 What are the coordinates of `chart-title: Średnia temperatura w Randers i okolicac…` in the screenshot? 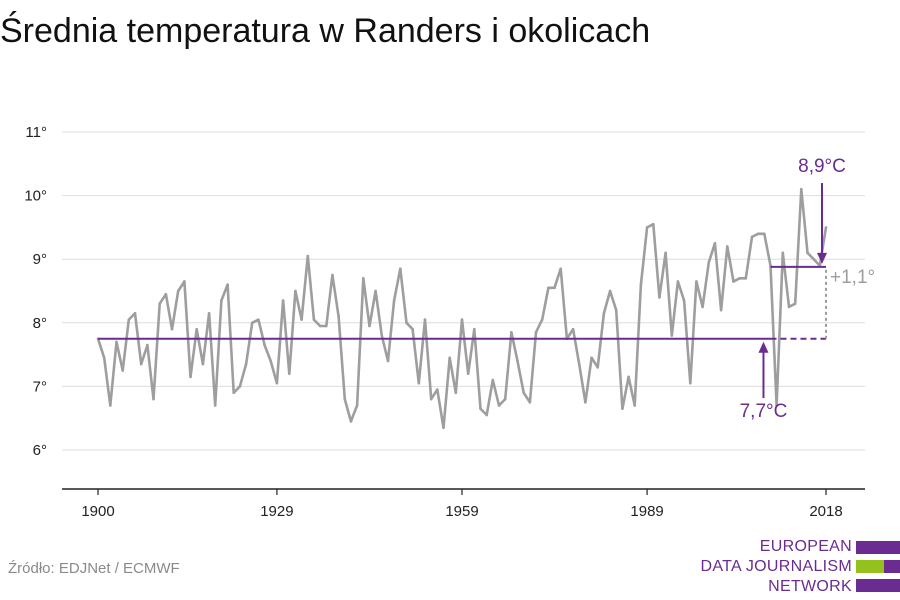 It's located at (325, 31).